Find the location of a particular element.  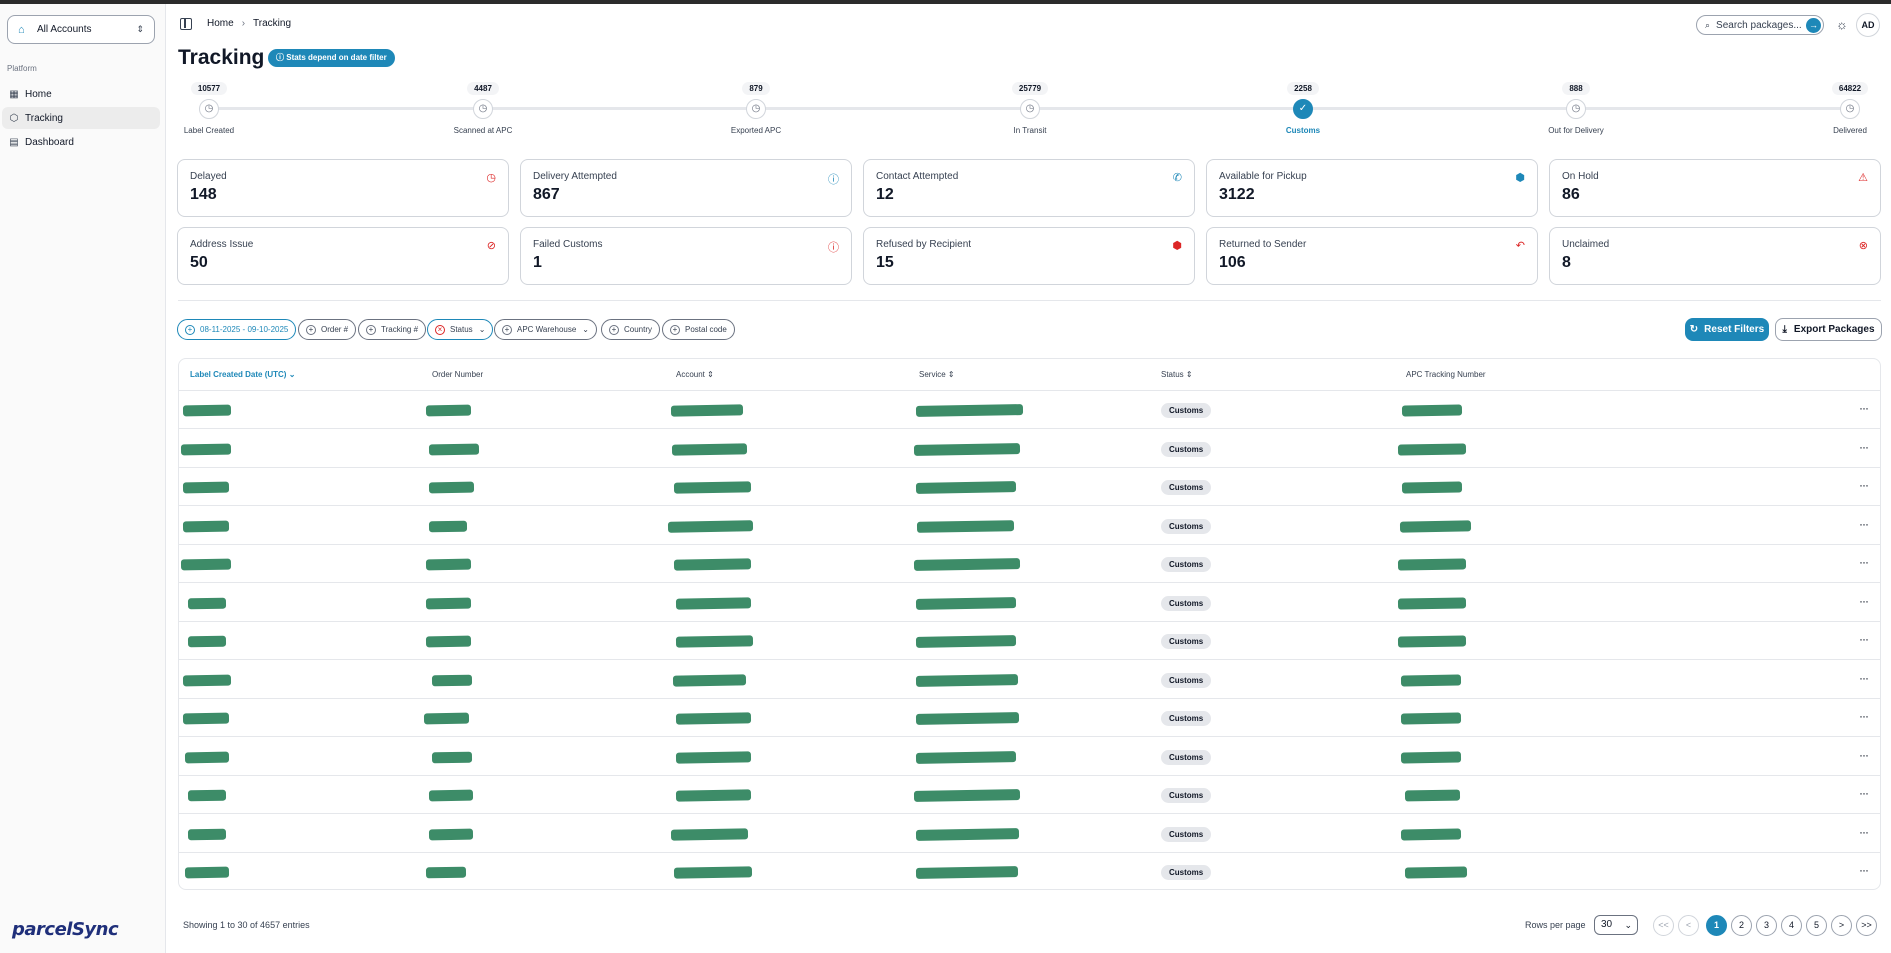

step-in-transit: 25779 ◷ In Transit is located at coordinates (1030, 107).